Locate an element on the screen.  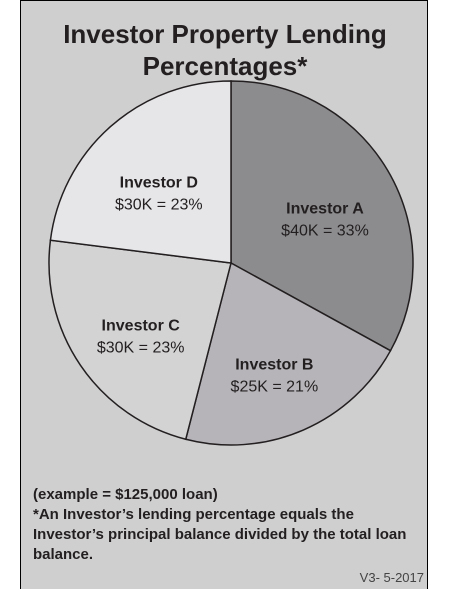
note: (example = $125,000 loan) is located at coordinates (125, 494).